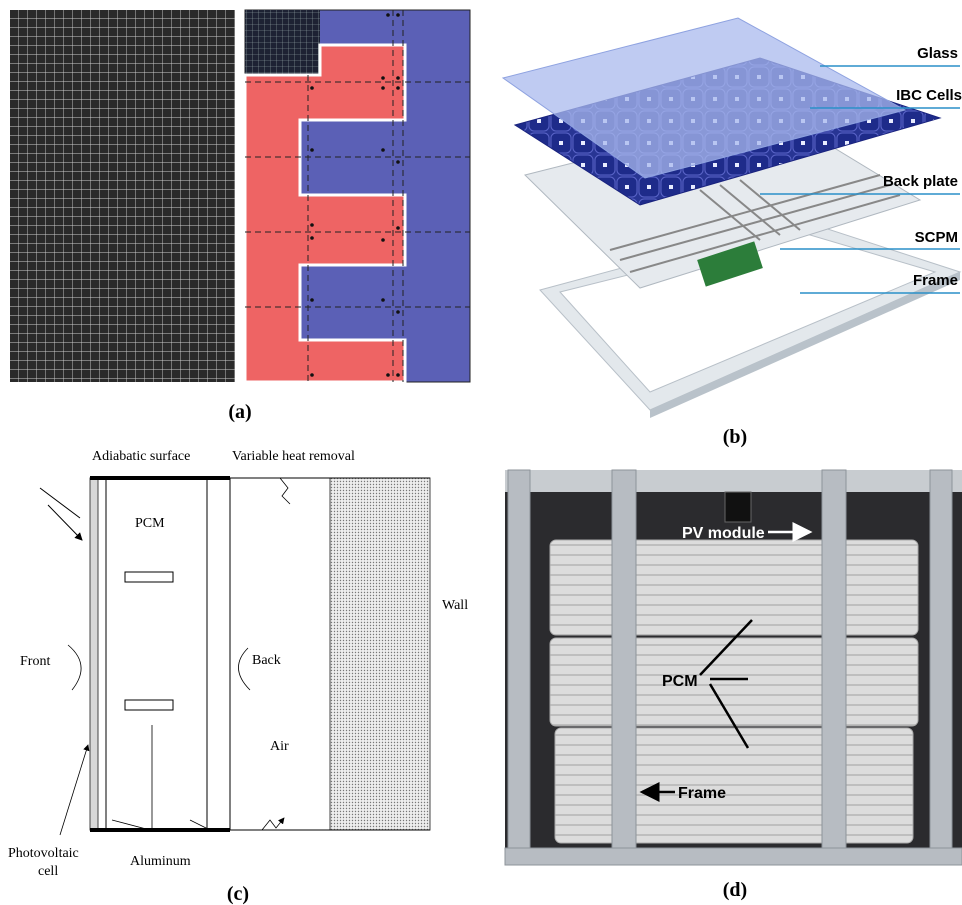 This screenshot has height=905, width=962. Describe the element at coordinates (723, 533) in the screenshot. I see `text: PV module` at that location.